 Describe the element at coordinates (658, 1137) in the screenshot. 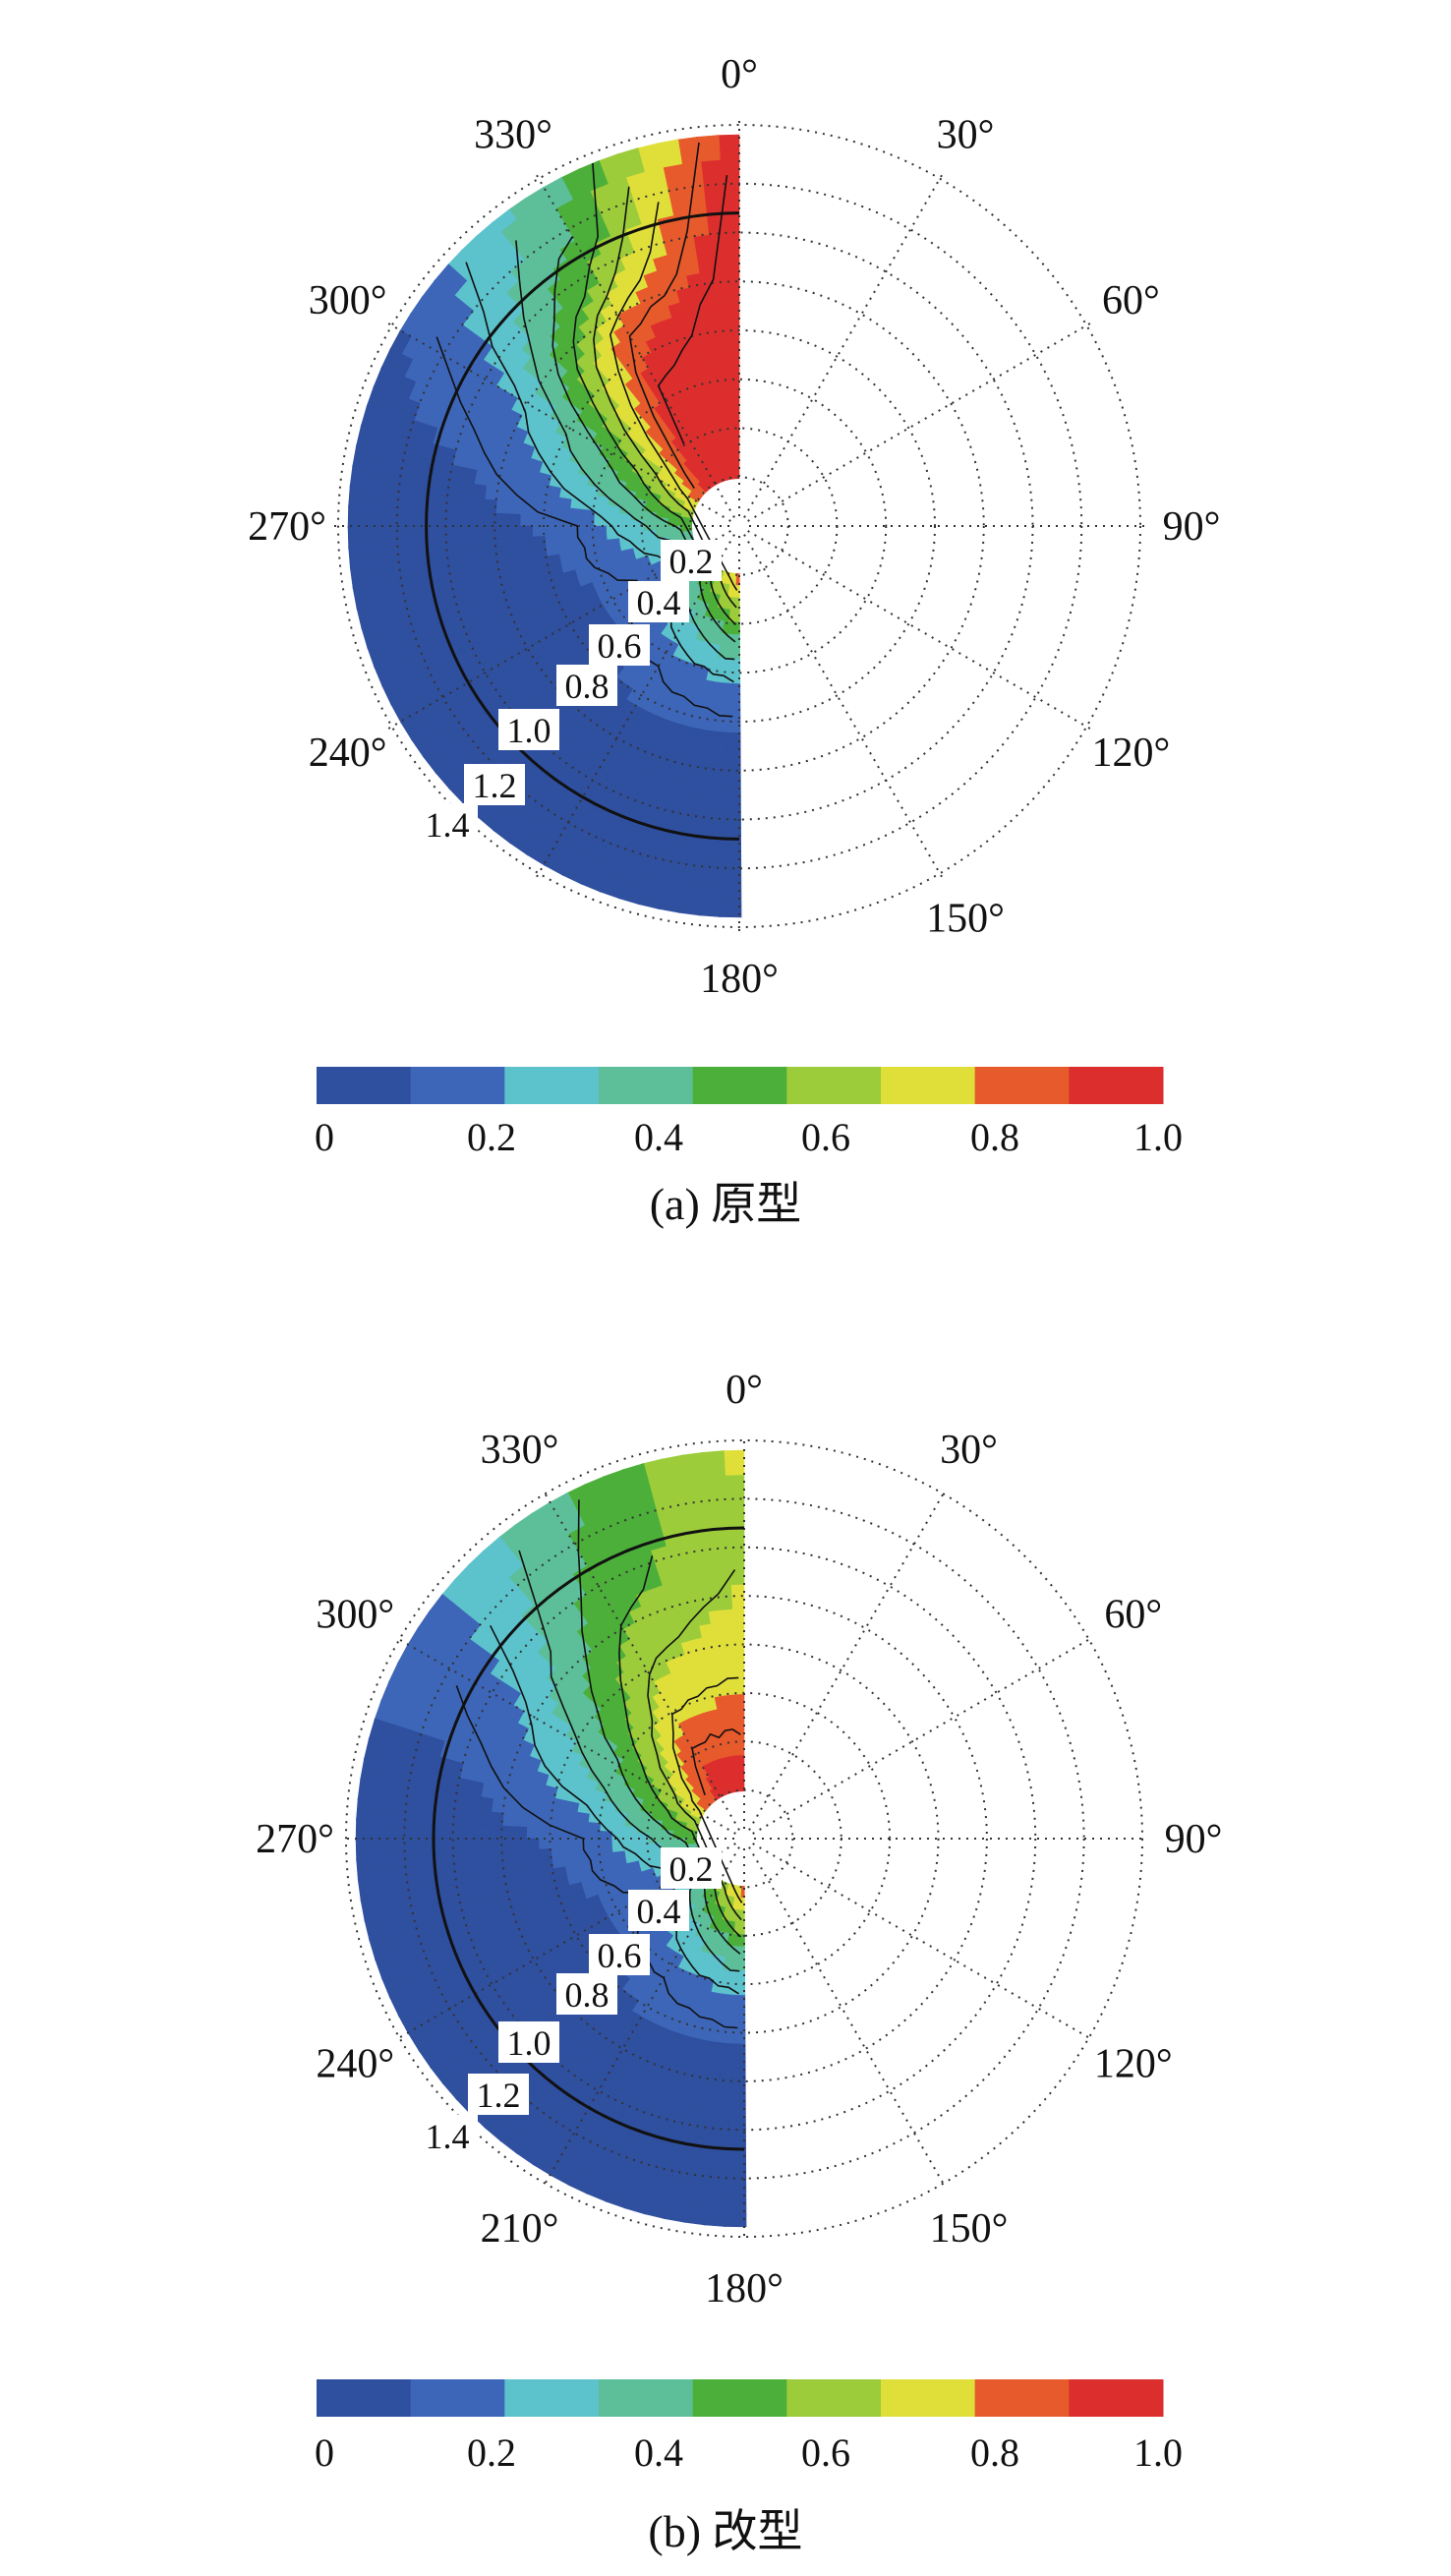

I see `colorbar-tick-label: 0.4` at that location.